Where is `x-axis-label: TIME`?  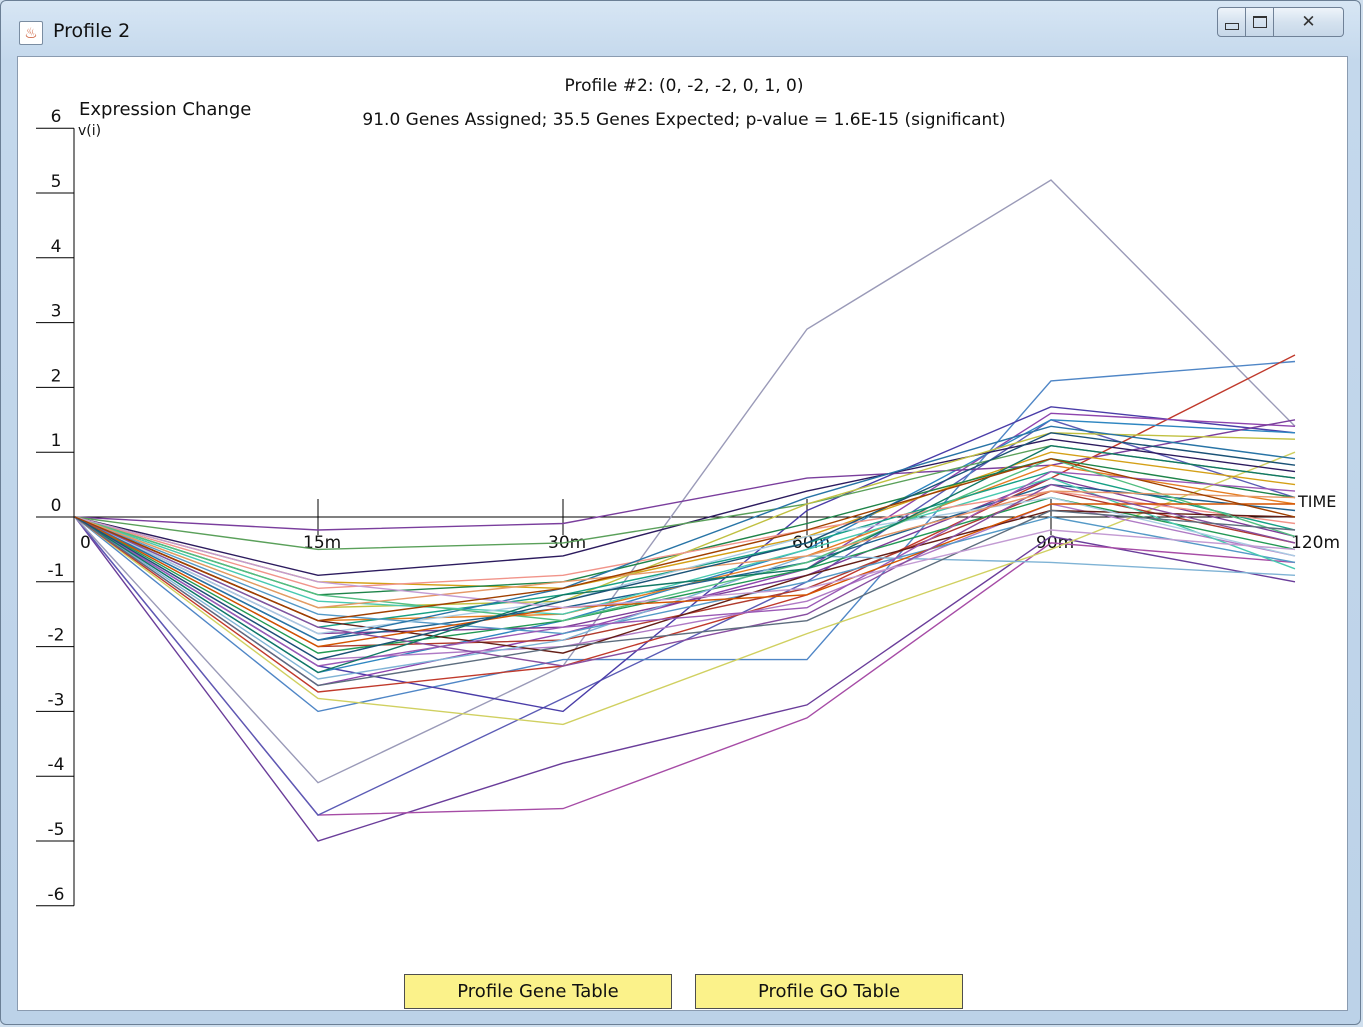 x-axis-label: TIME is located at coordinates (1316, 501).